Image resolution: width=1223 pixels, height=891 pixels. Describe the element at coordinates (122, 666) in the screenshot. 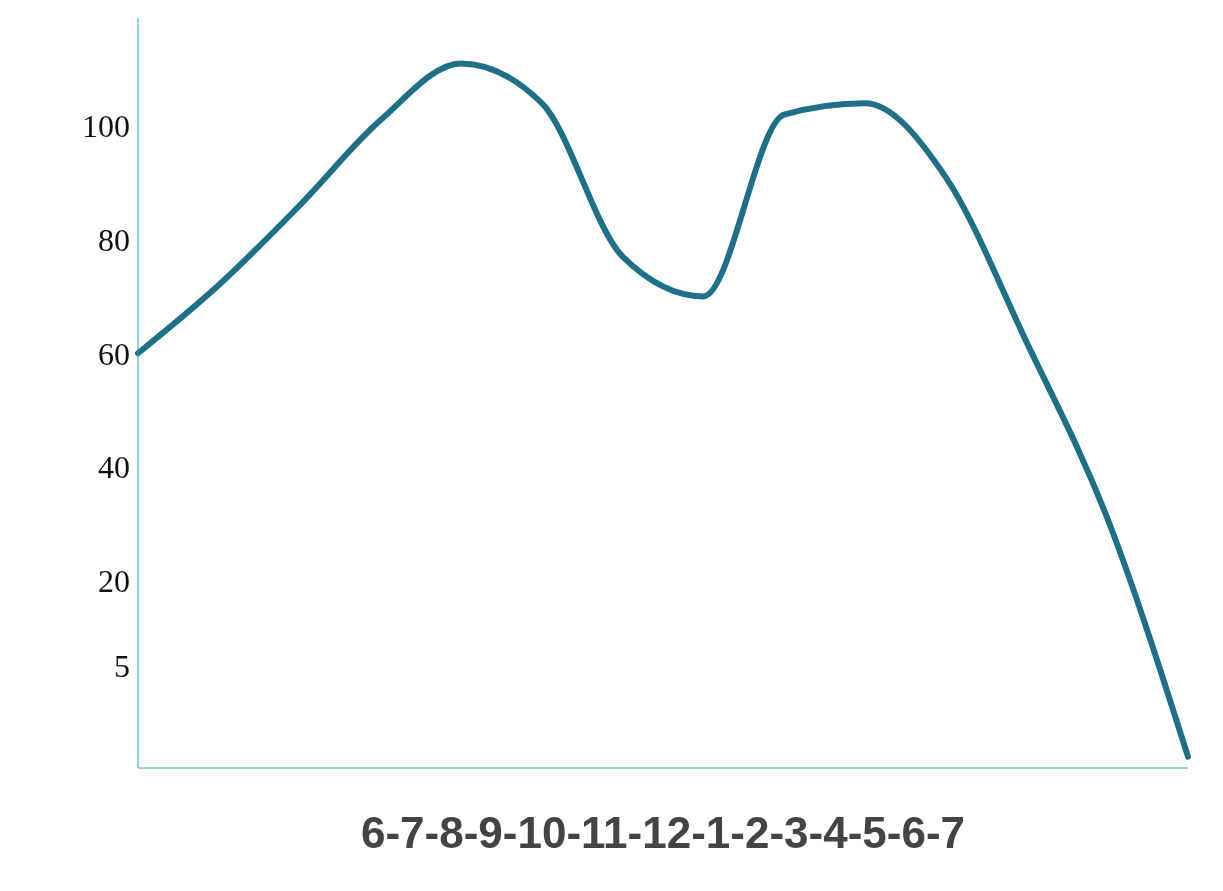

I see `y-tick-label: 5` at that location.